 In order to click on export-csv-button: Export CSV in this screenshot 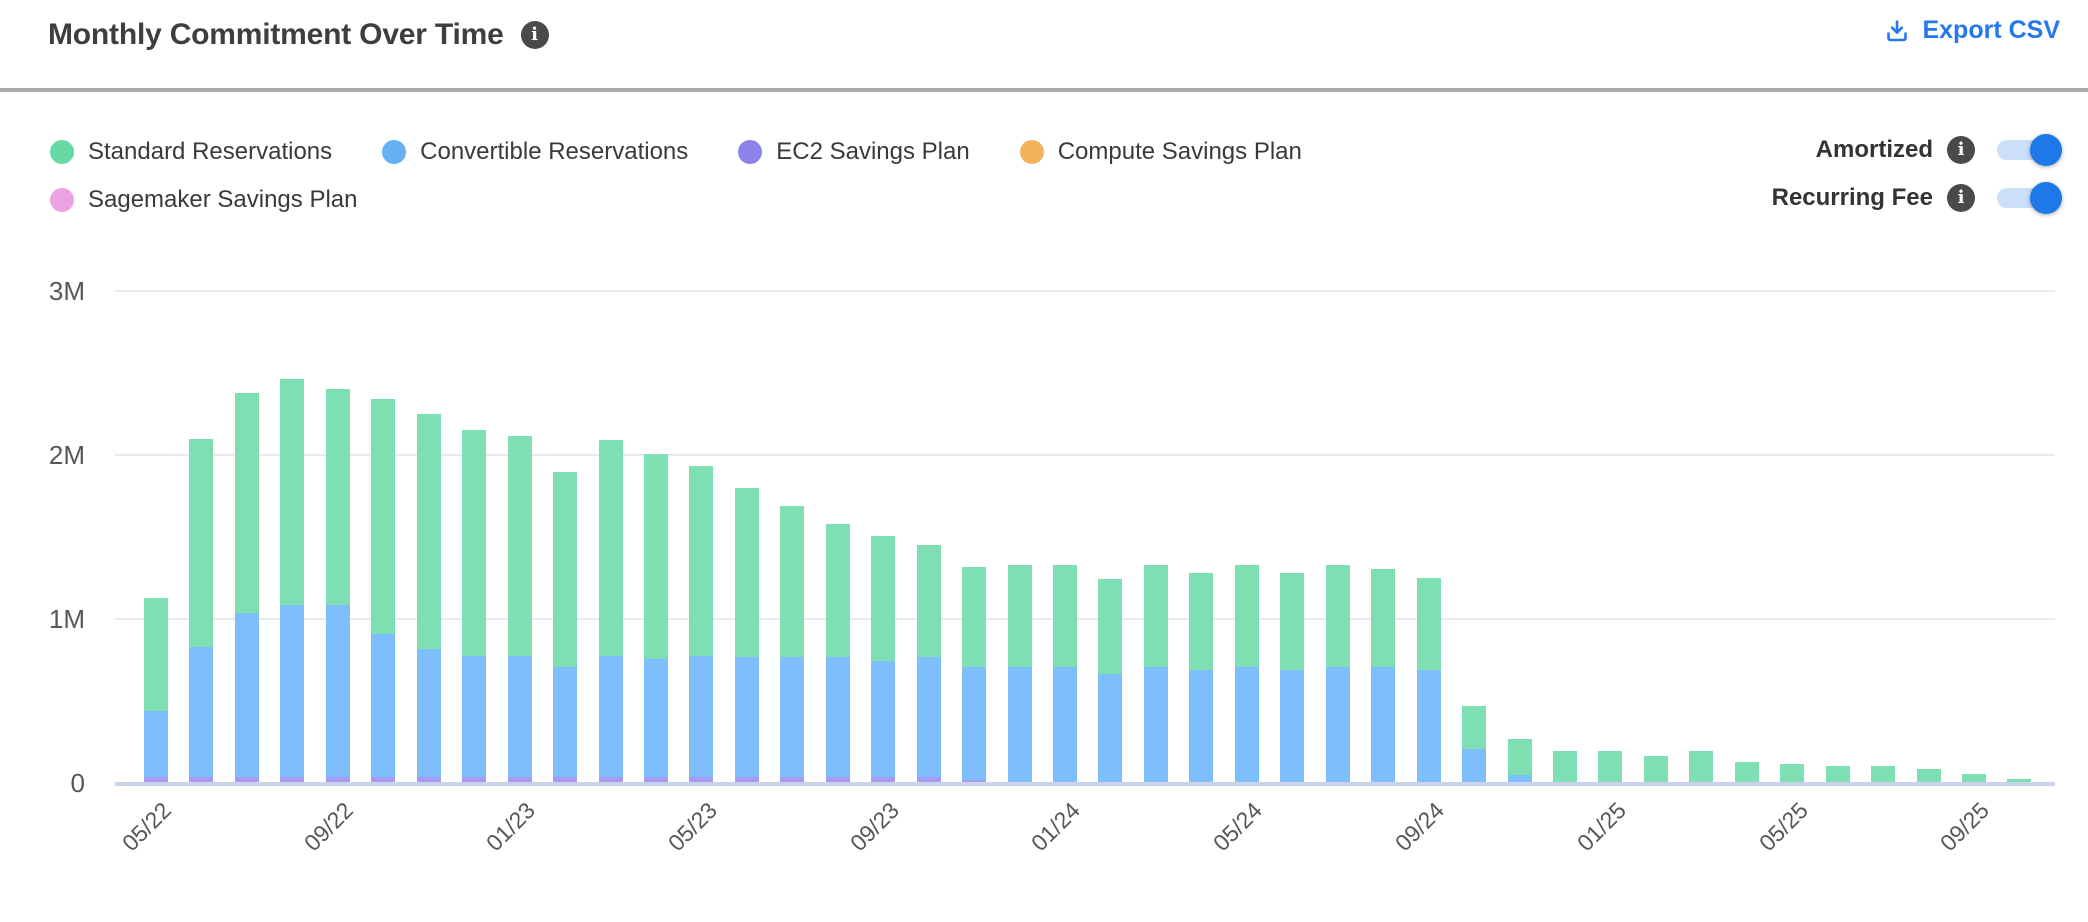, I will do `click(1972, 30)`.